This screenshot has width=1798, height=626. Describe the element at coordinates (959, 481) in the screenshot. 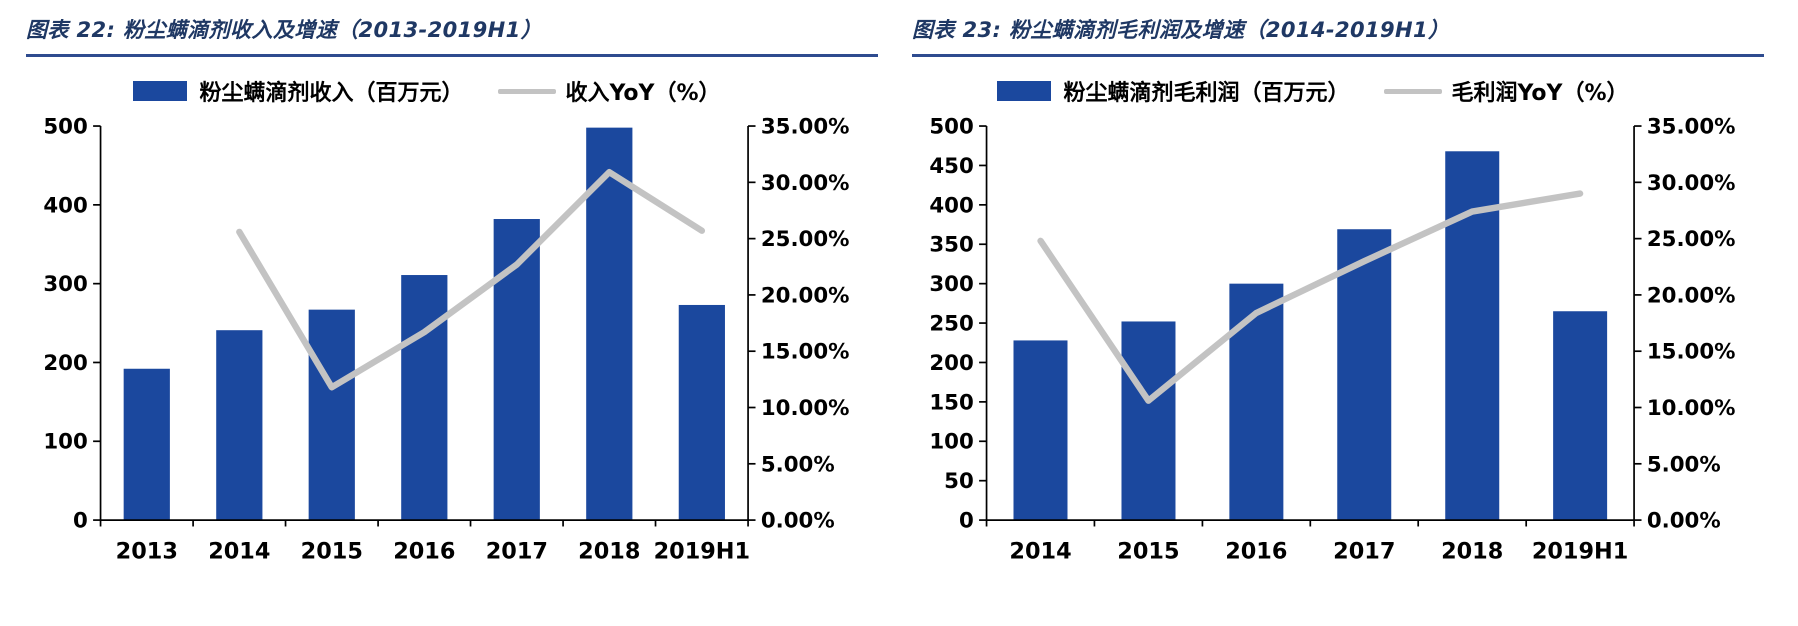

I see `left-axis-label: 50` at that location.